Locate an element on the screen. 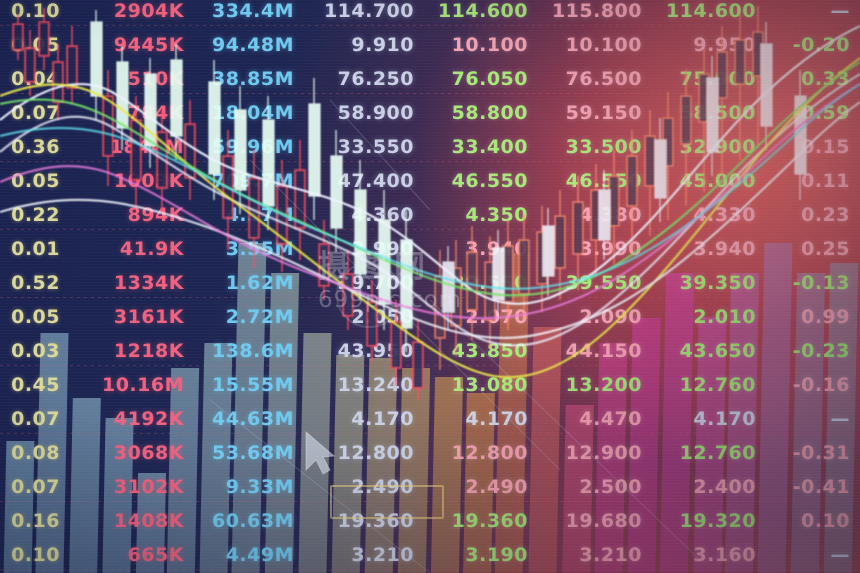 The image size is (860, 573). cell-pct: 0.16 is located at coordinates (31, 521).